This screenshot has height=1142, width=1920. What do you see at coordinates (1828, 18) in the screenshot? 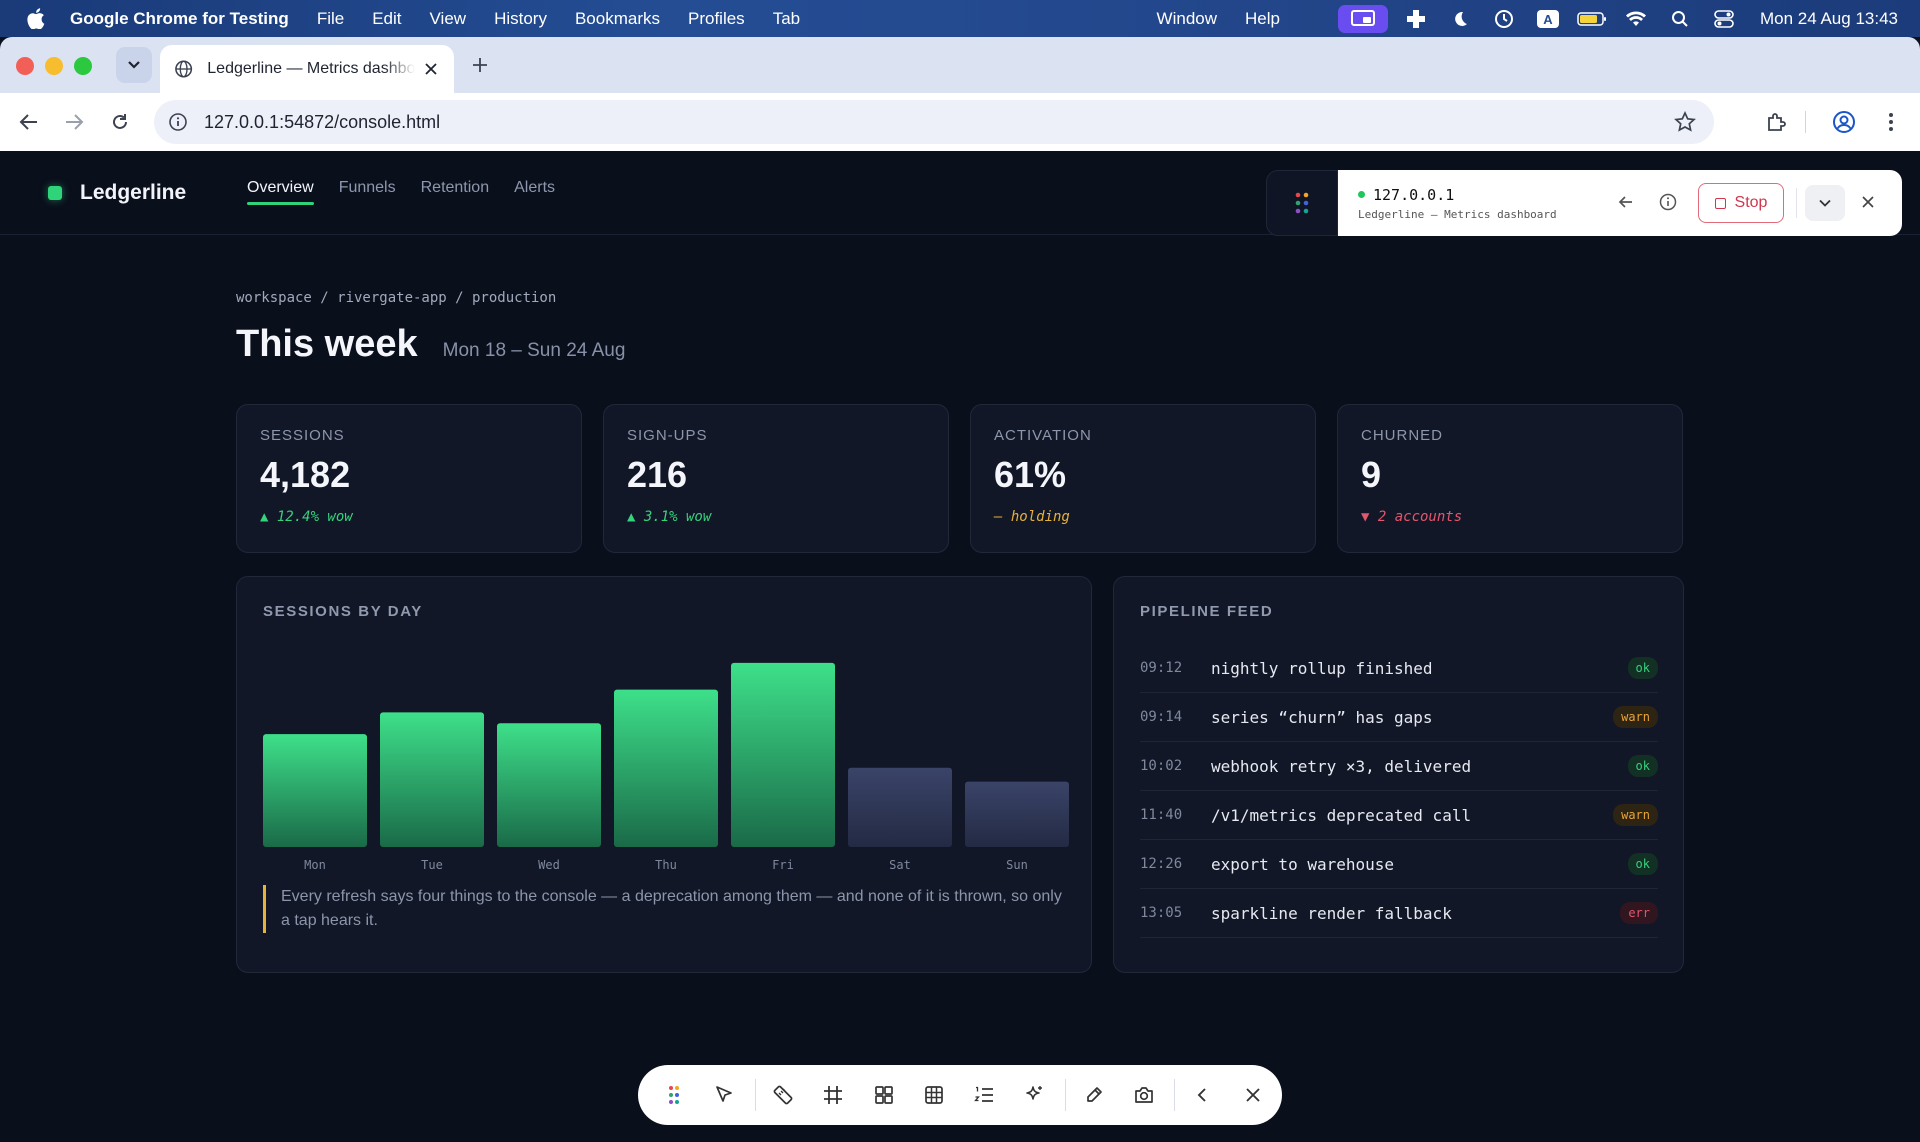
I see `menu-clock: Mon 24 Aug 13:43` at bounding box center [1828, 18].